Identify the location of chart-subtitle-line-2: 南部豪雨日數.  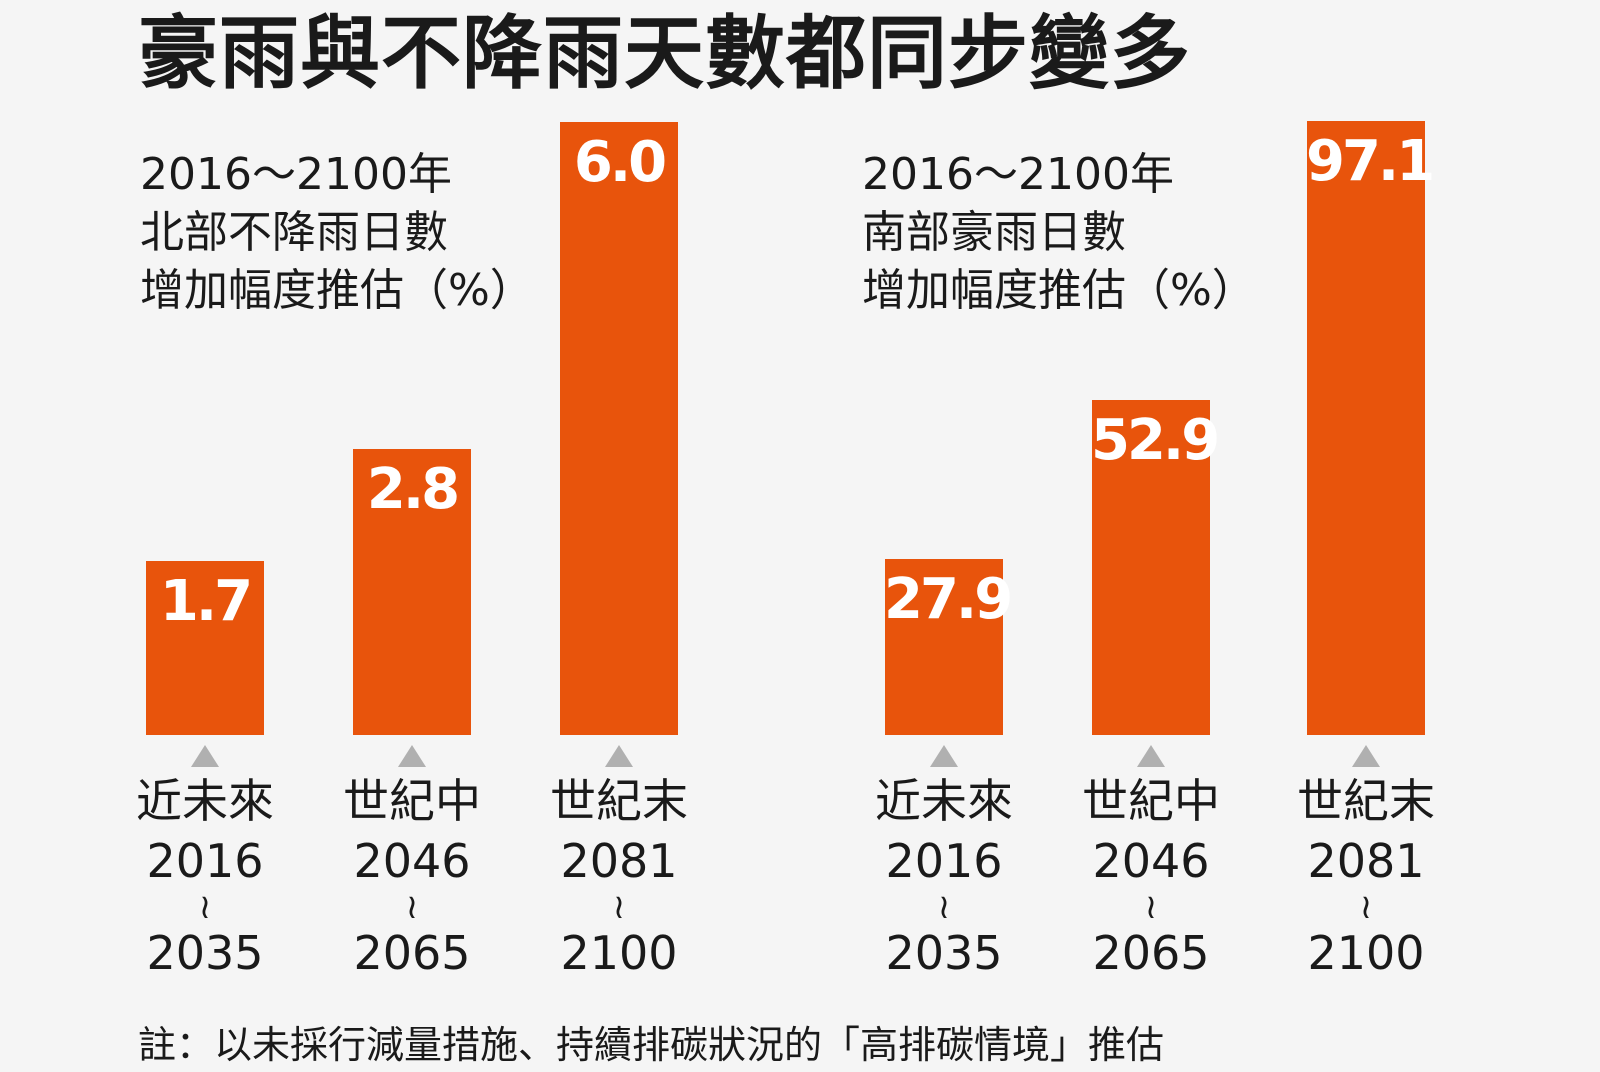
(994, 232).